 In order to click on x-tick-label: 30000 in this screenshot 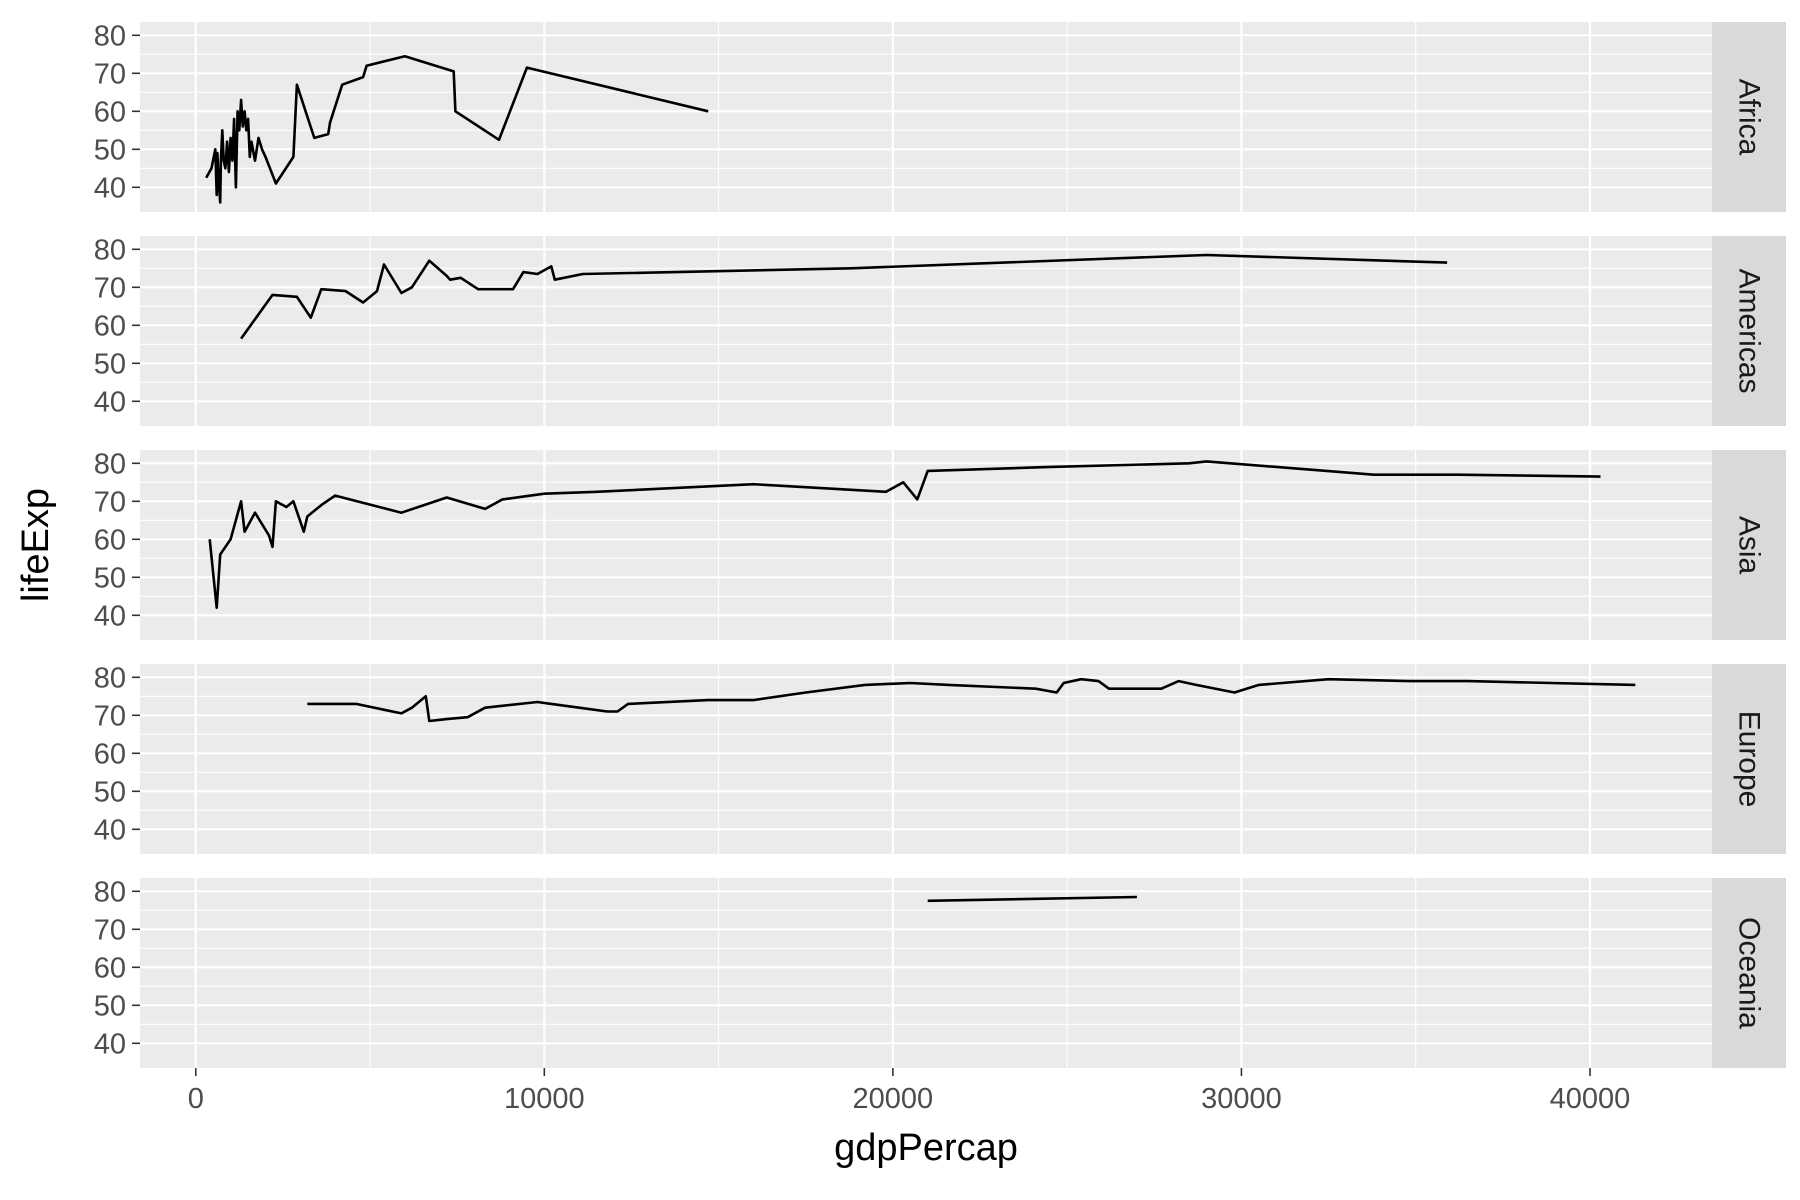, I will do `click(1241, 1099)`.